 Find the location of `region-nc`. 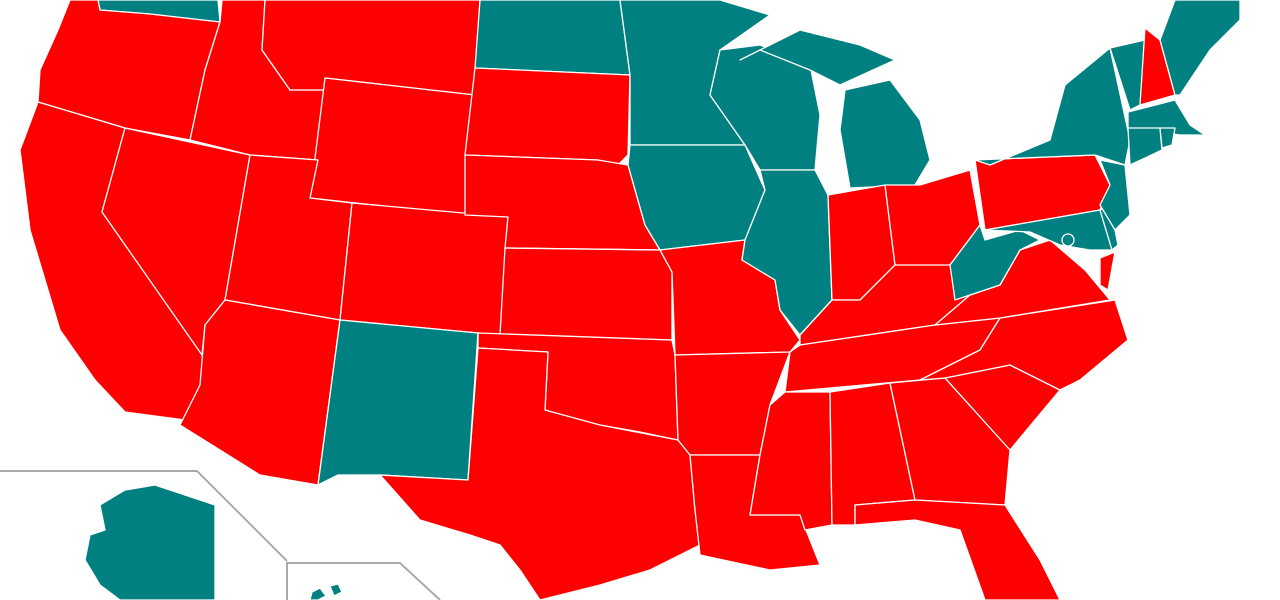

region-nc is located at coordinates (1024, 345).